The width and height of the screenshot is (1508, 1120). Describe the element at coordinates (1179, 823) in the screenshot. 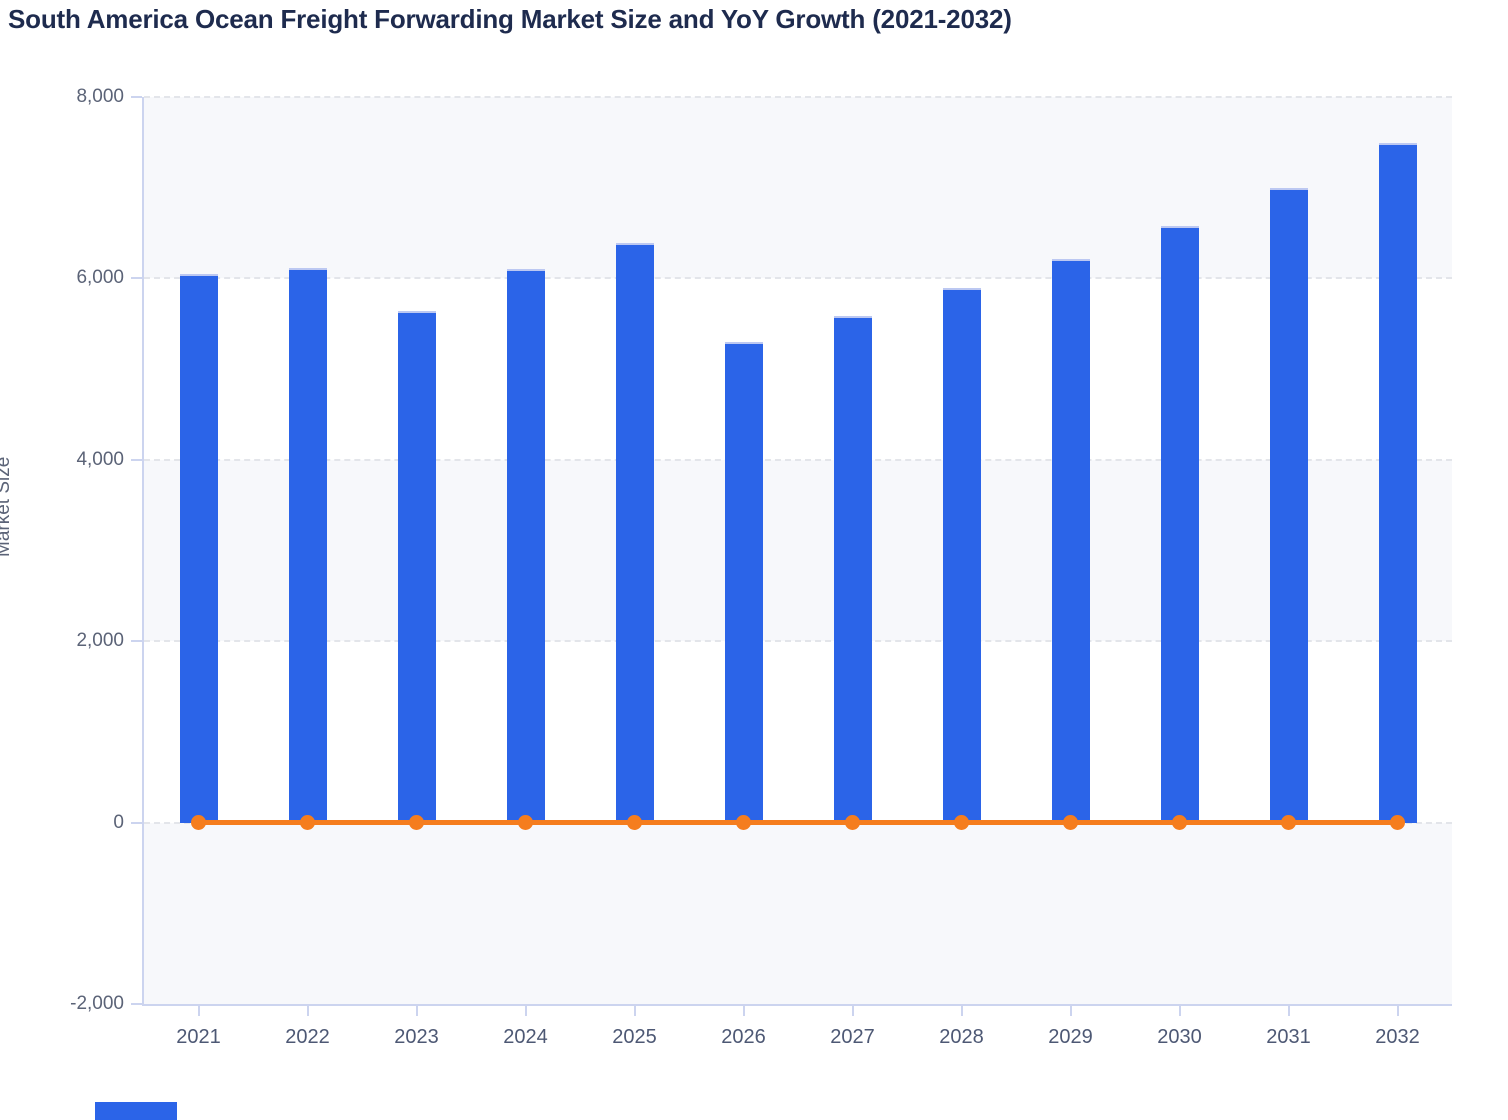

I see `yoy-point-2030` at that location.